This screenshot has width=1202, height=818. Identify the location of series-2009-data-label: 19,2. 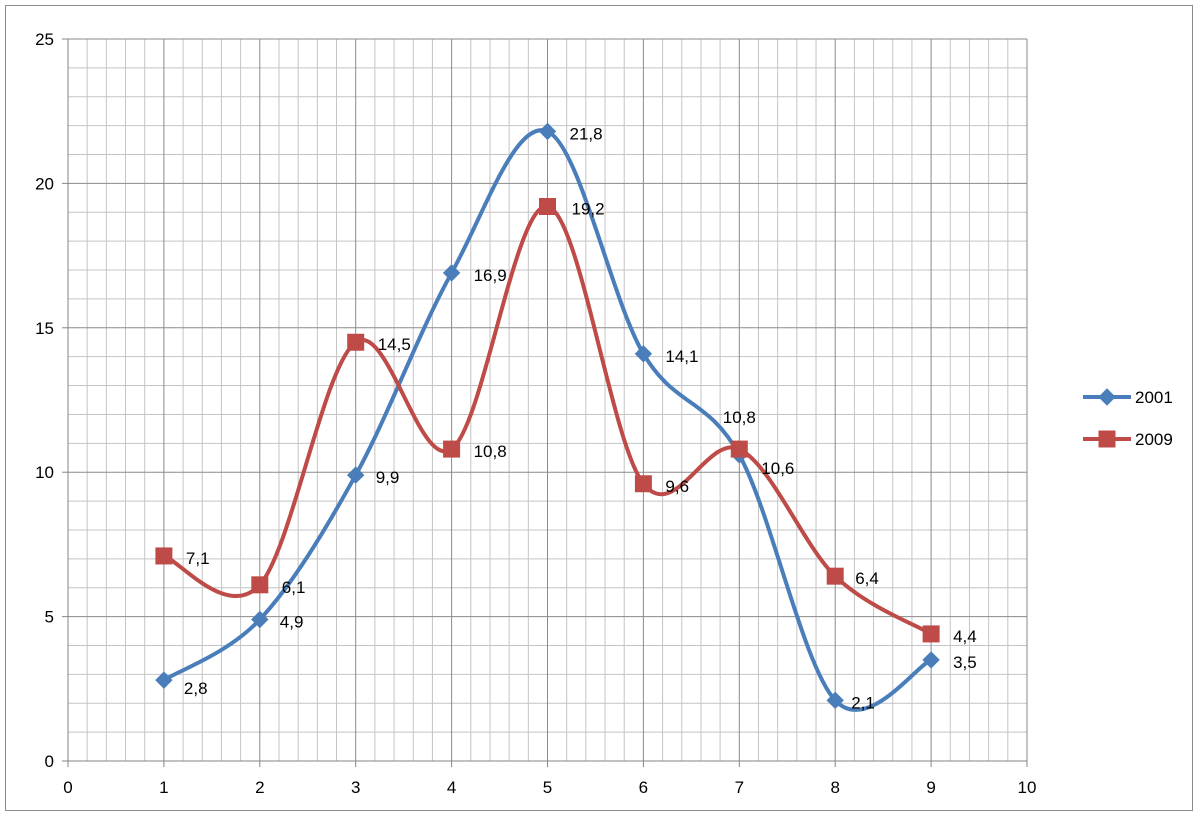
(588, 209).